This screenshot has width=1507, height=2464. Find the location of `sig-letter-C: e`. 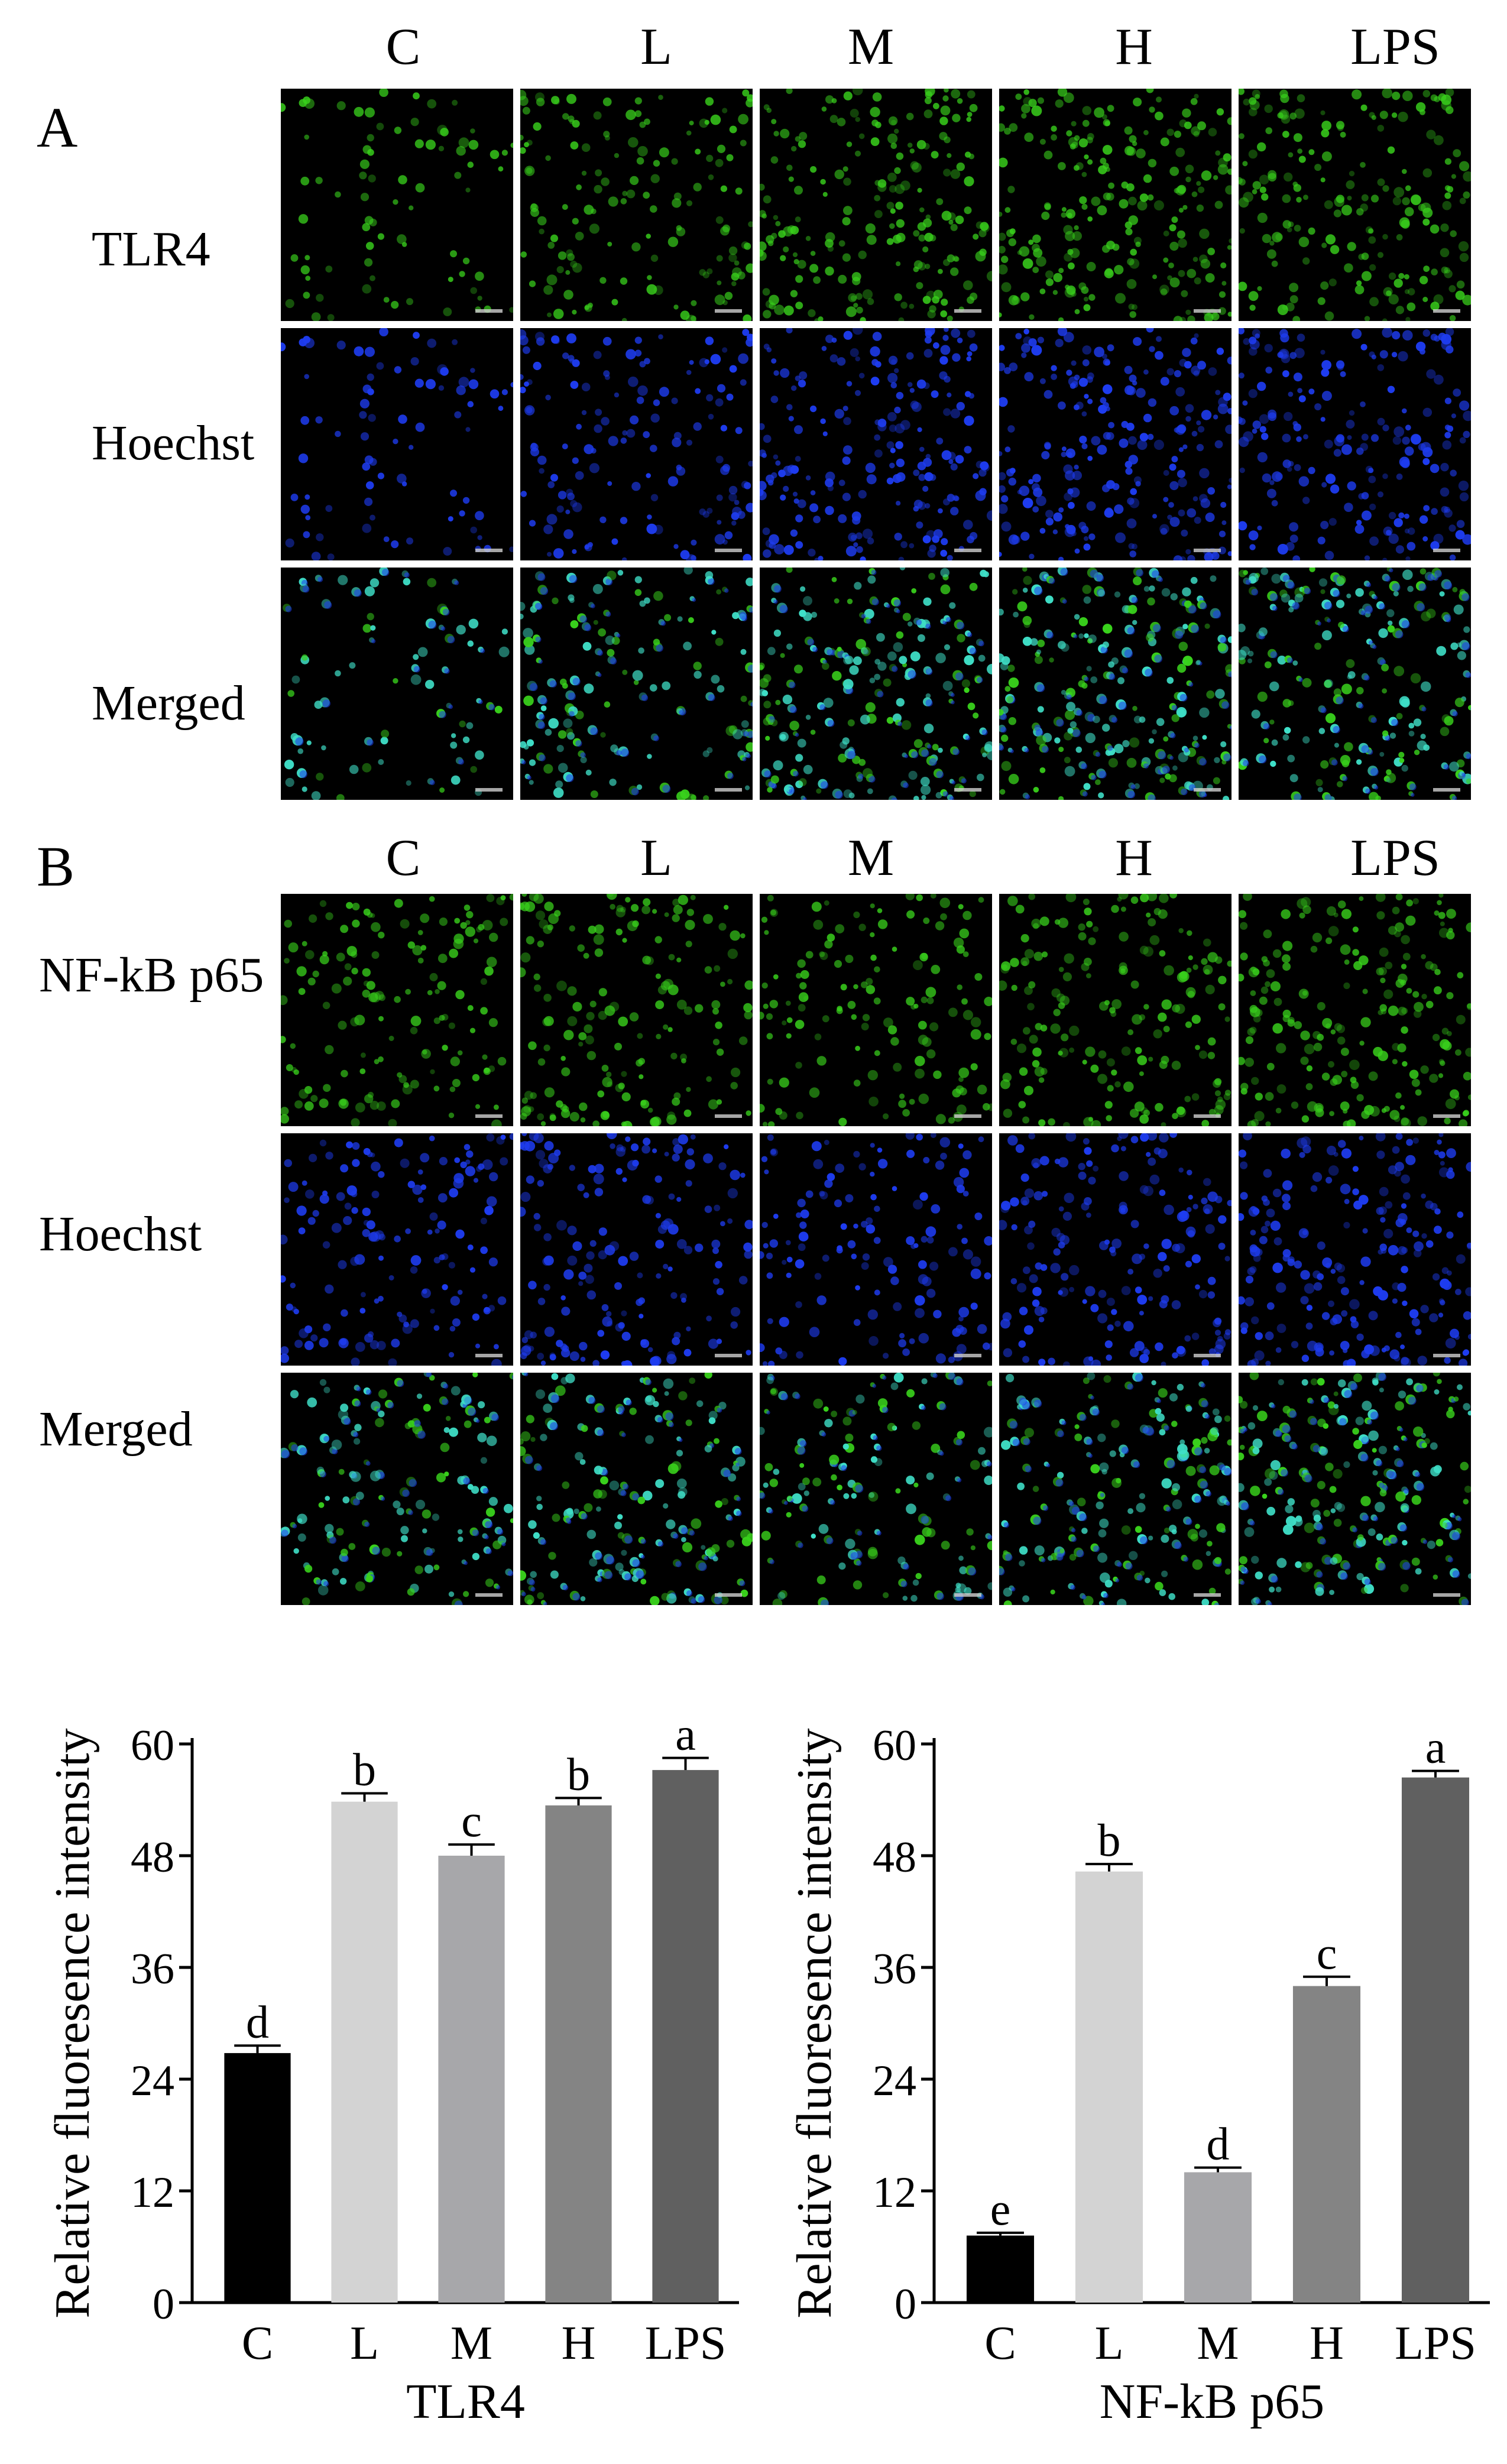

sig-letter-C: e is located at coordinates (1000, 2209).